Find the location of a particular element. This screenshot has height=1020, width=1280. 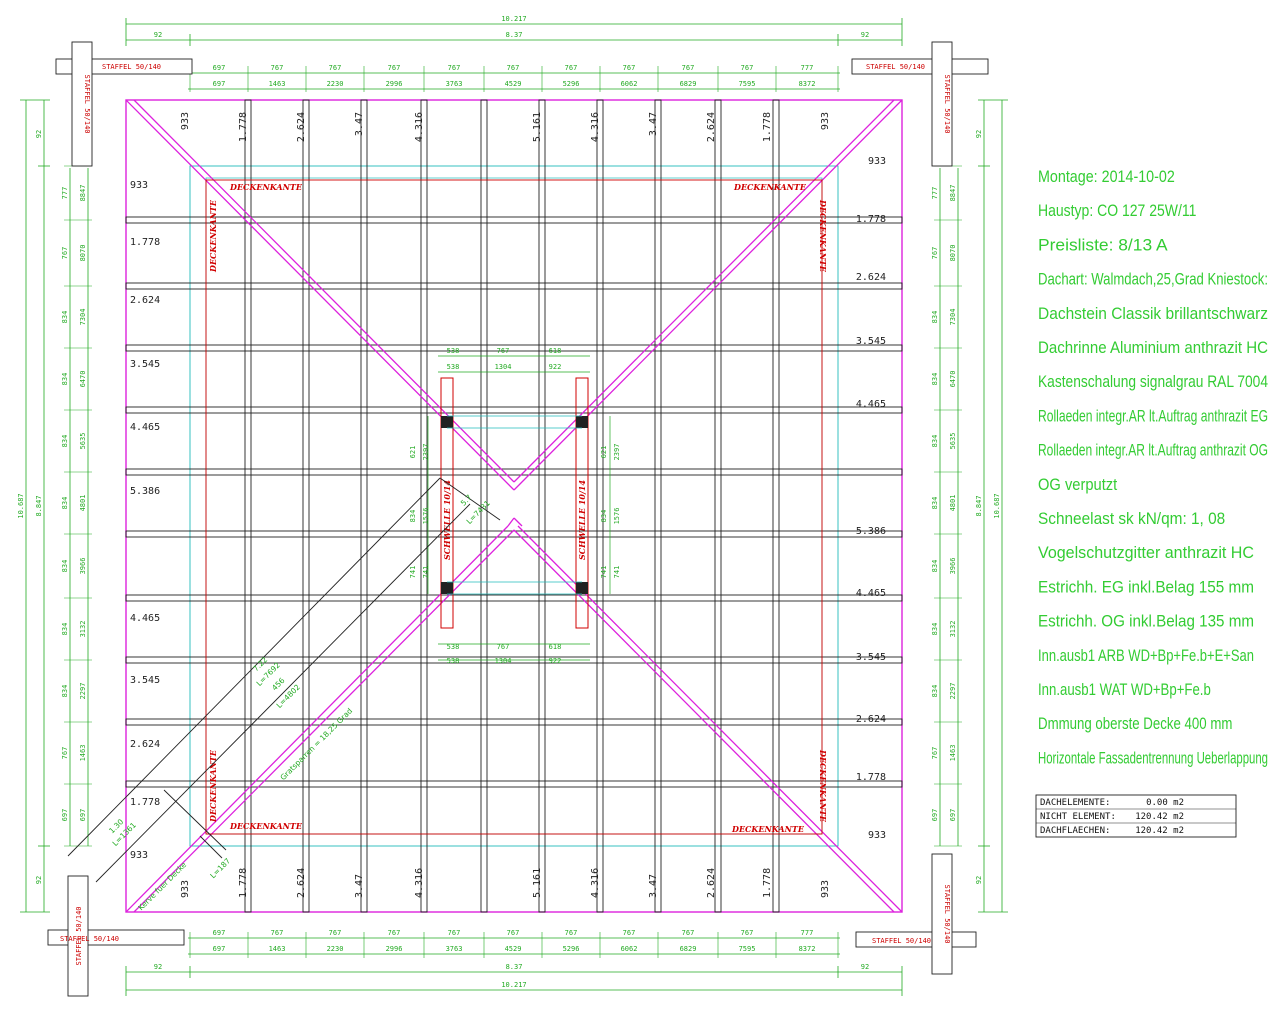

overhang-left-top: 92 is located at coordinates (39, 134).